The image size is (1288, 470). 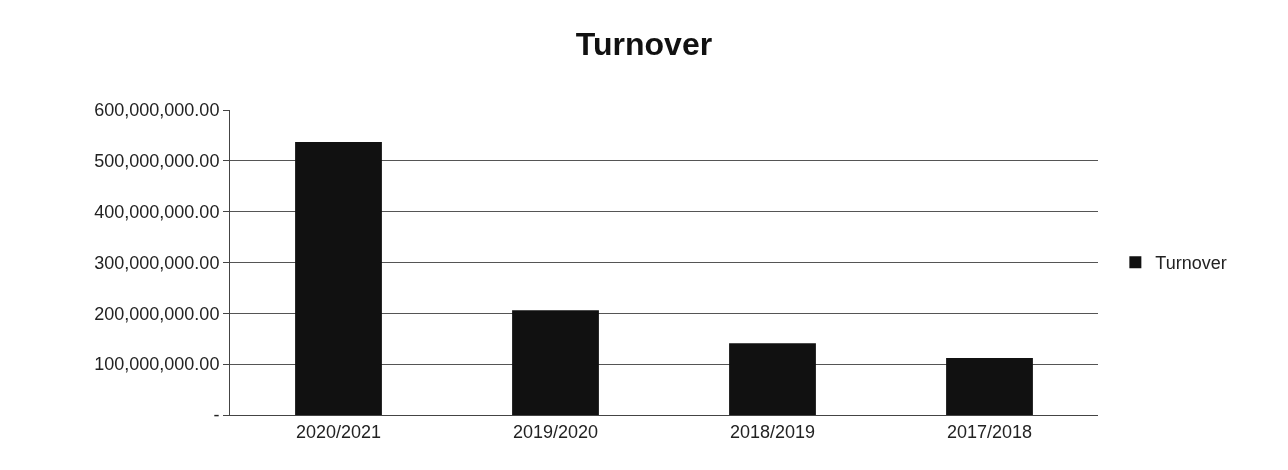 What do you see at coordinates (216, 415) in the screenshot?
I see `y-tick-label: -` at bounding box center [216, 415].